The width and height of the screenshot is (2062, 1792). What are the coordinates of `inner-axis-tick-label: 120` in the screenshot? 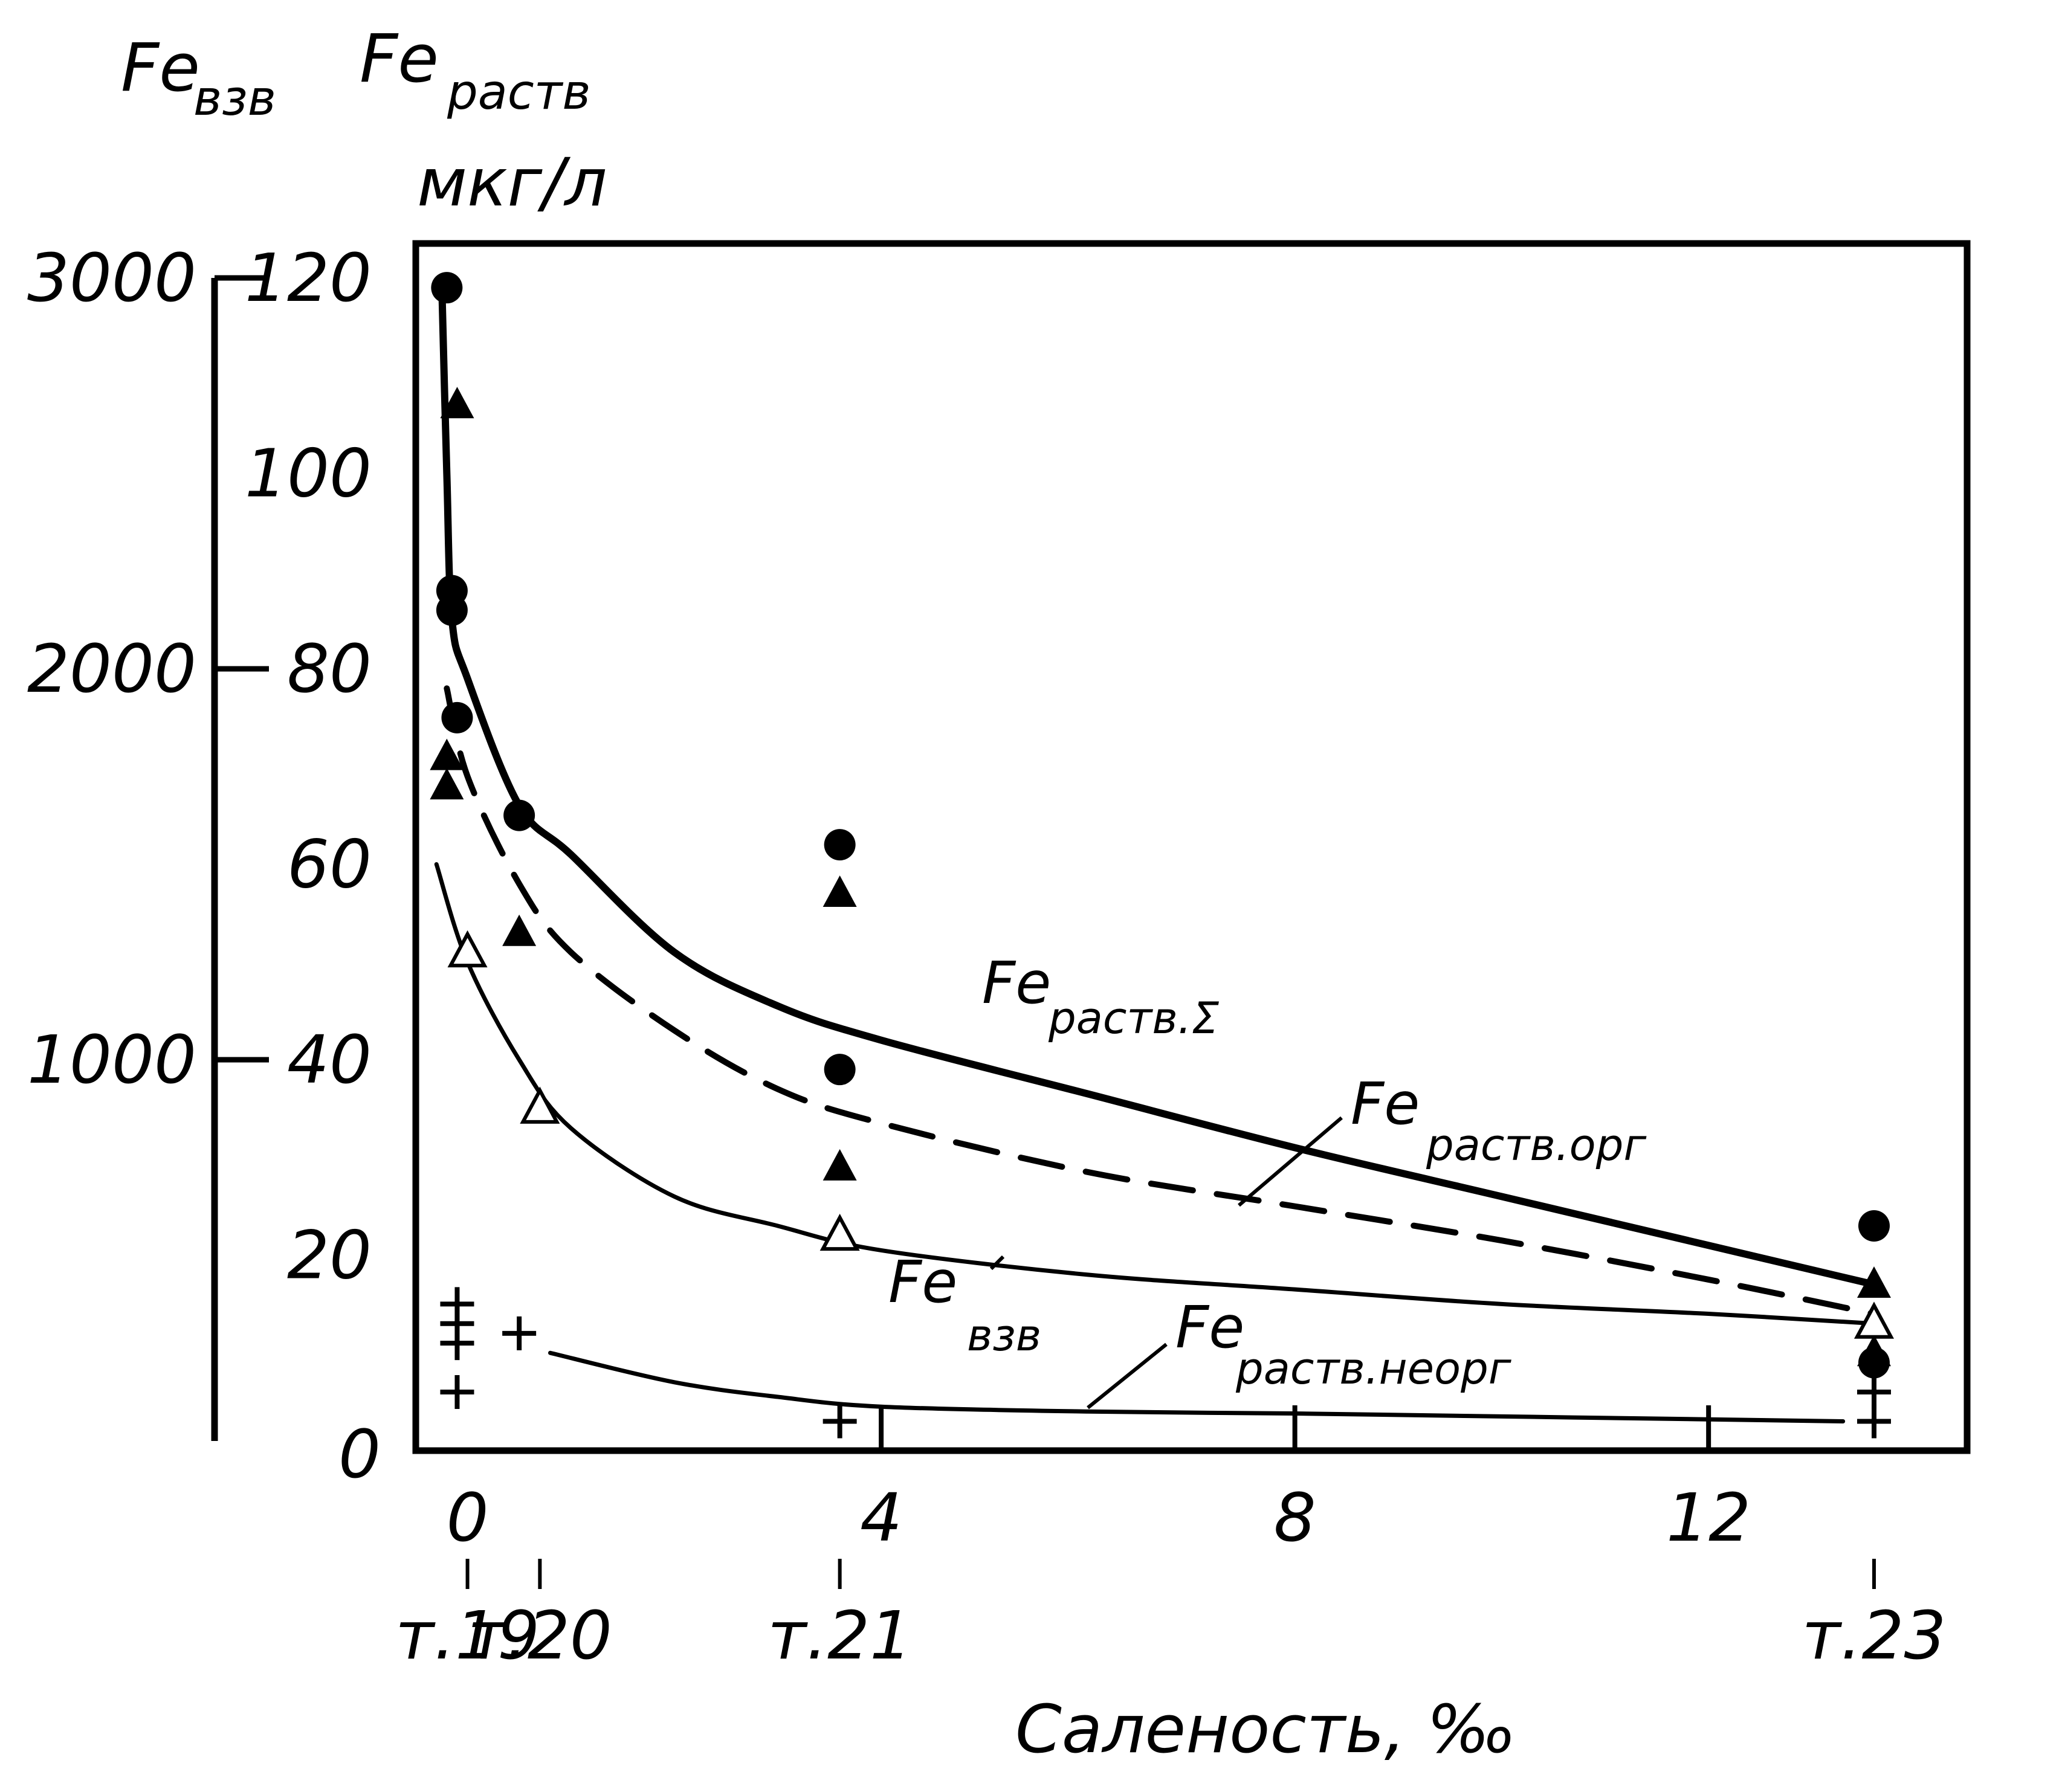 It's located at (309, 278).